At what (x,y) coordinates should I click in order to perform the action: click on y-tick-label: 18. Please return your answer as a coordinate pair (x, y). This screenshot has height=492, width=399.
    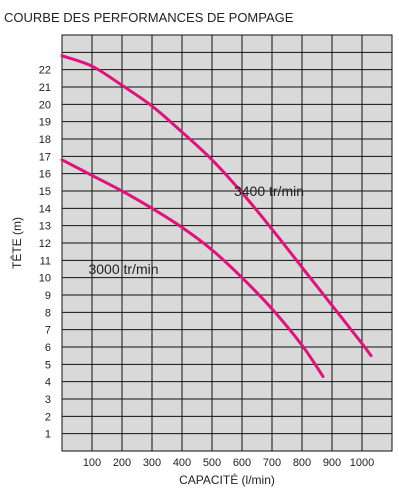
    Looking at the image, I should click on (45, 140).